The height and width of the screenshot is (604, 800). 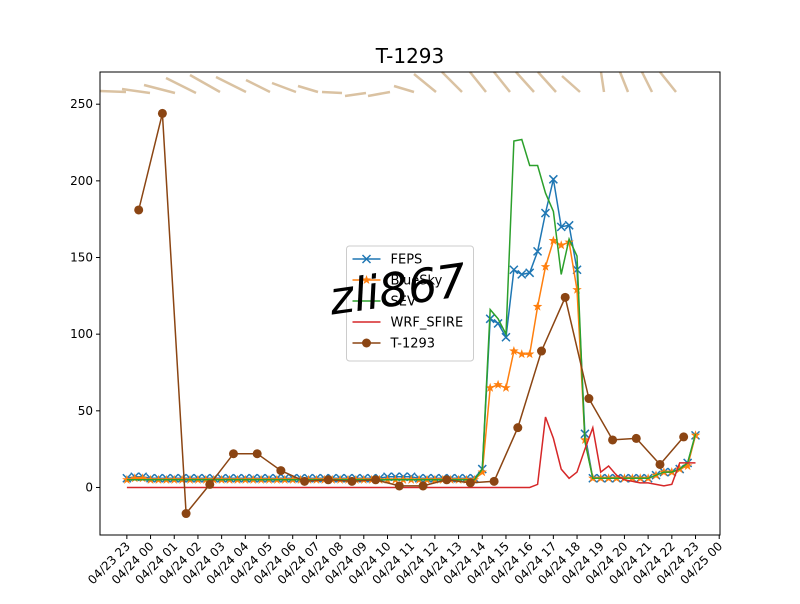 What do you see at coordinates (427, 323) in the screenshot?
I see `legend-label: WRF_SFIRE` at bounding box center [427, 323].